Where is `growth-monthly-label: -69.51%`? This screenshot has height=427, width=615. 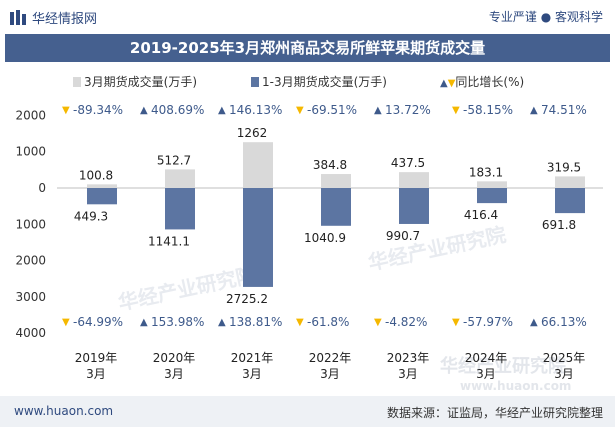 growth-monthly-label: -69.51% is located at coordinates (332, 110).